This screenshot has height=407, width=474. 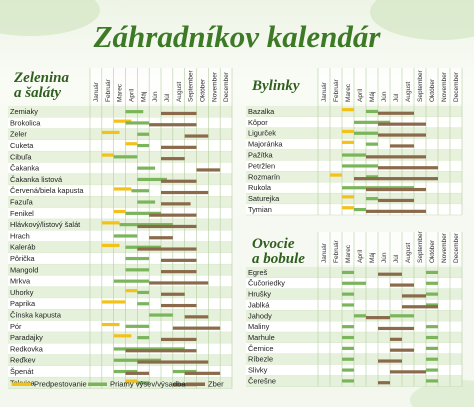 I want to click on row-name: Marhule, so click(x=261, y=337).